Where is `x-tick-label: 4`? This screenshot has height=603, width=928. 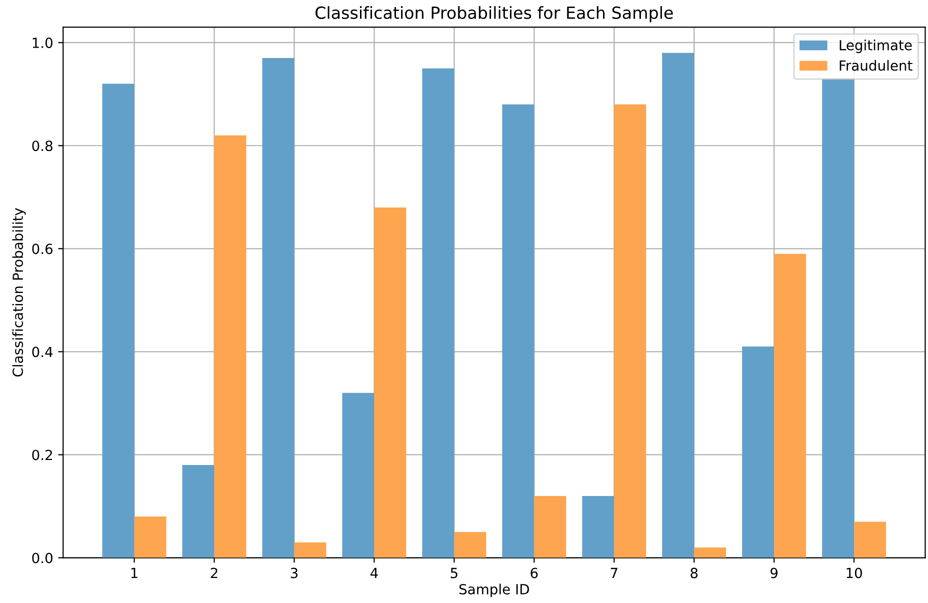 x-tick-label: 4 is located at coordinates (374, 573).